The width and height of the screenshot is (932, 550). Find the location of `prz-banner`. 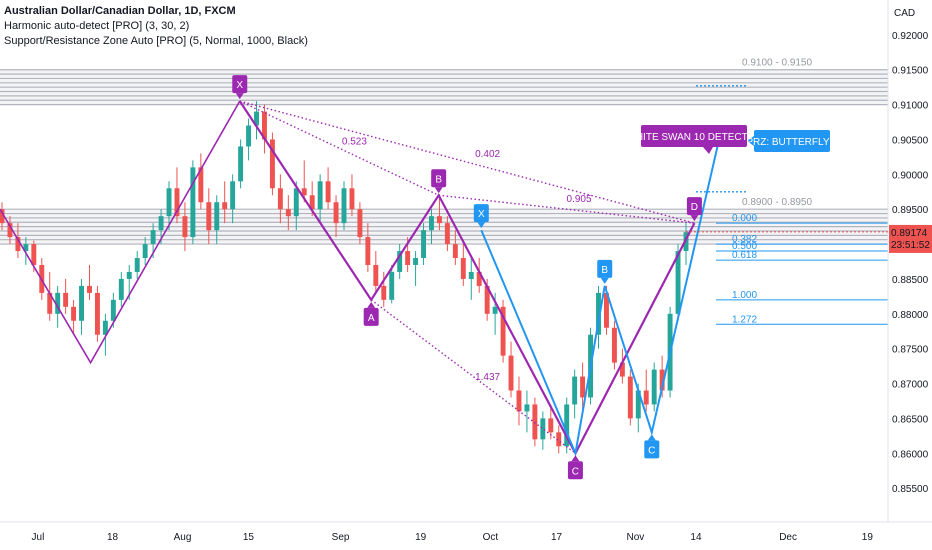

prz-banner is located at coordinates (792, 141).